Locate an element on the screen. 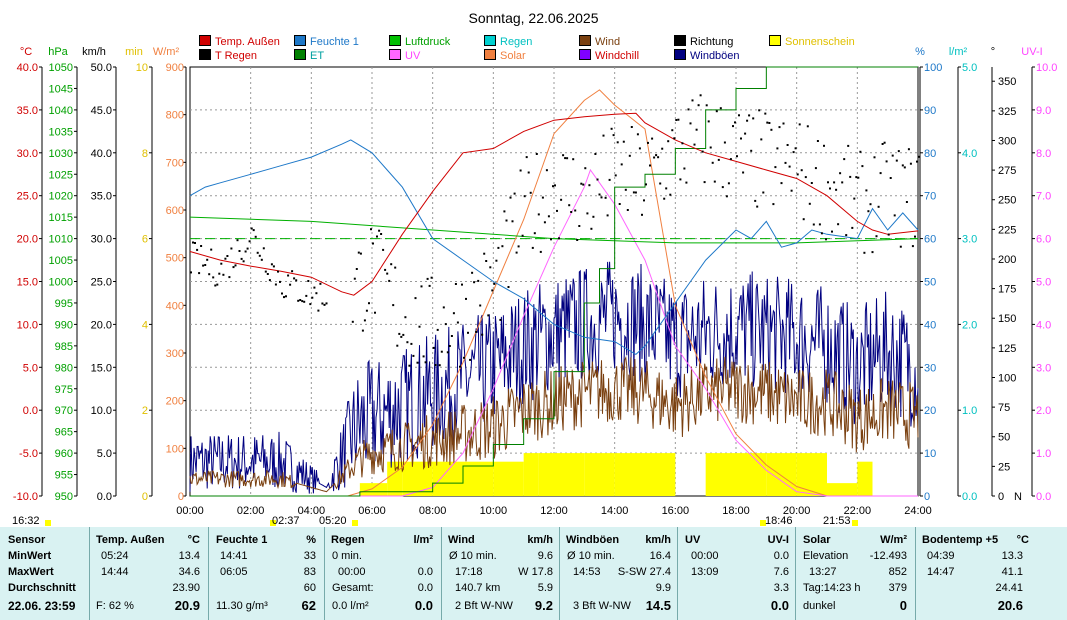  temp-extra: F: 62 % is located at coordinates (115, 606).